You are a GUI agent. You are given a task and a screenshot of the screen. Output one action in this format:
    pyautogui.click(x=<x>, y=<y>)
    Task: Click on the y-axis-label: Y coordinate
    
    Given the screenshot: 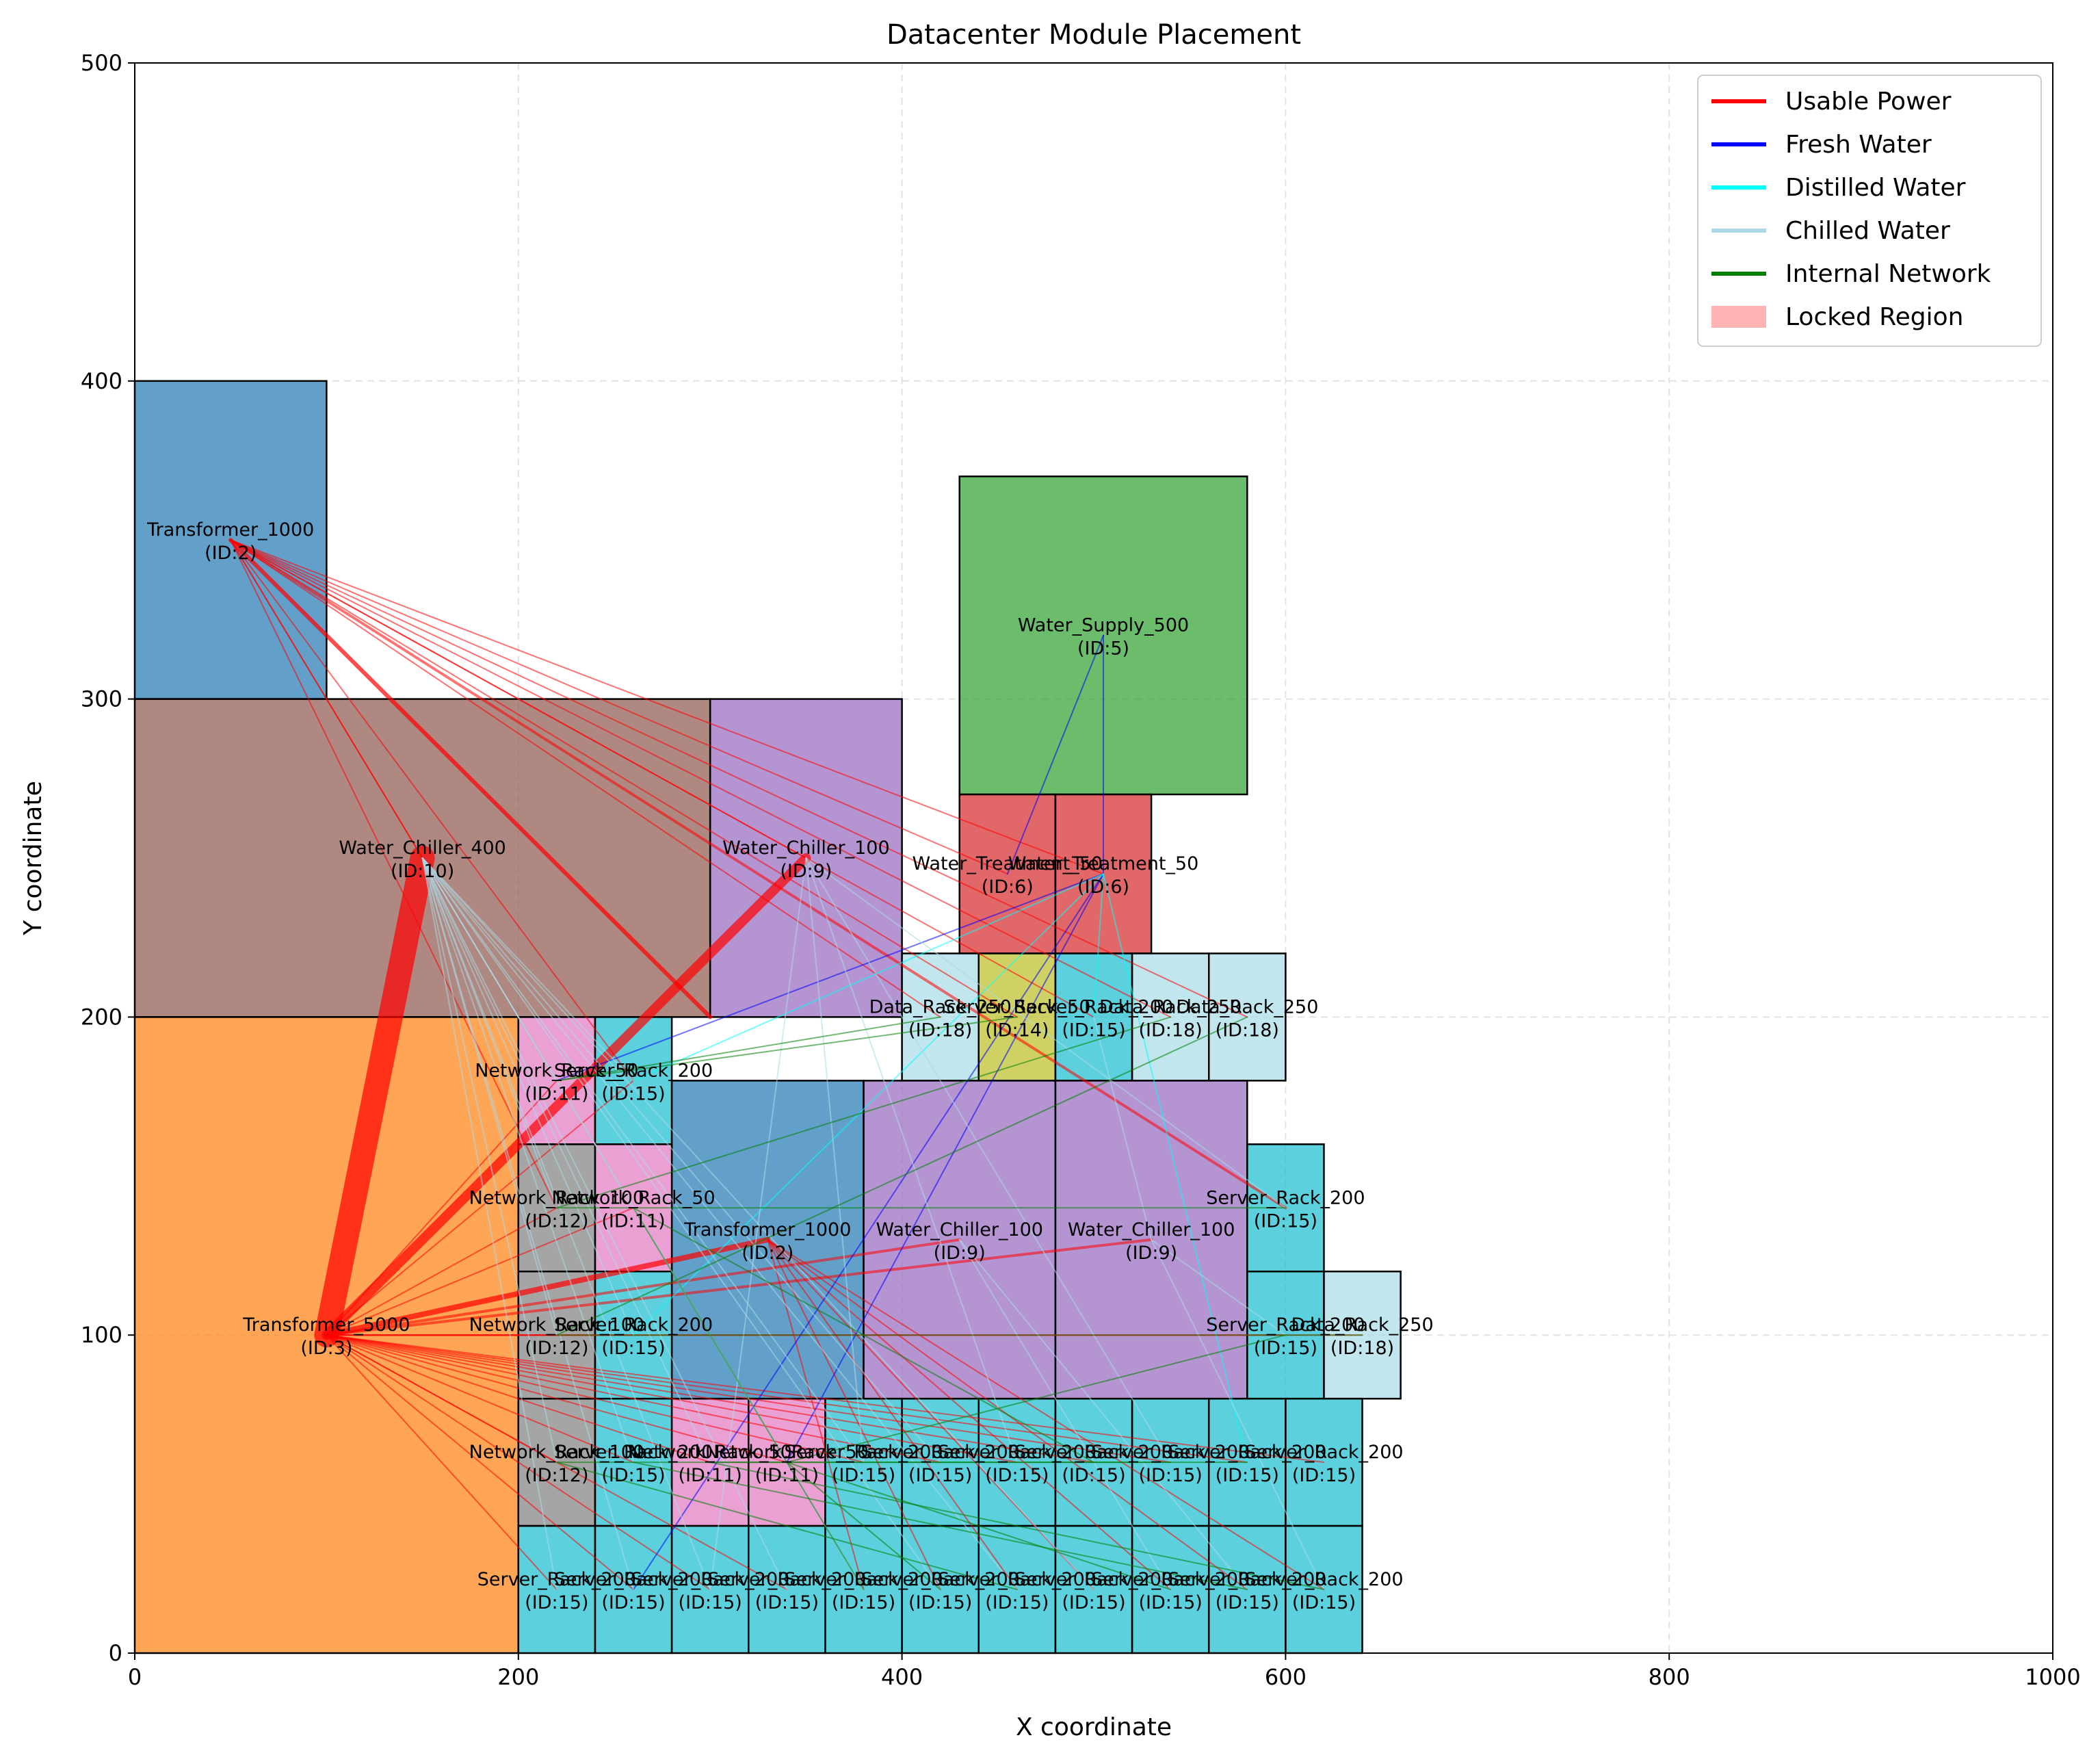 What is the action you would take?
    pyautogui.click(x=33, y=858)
    